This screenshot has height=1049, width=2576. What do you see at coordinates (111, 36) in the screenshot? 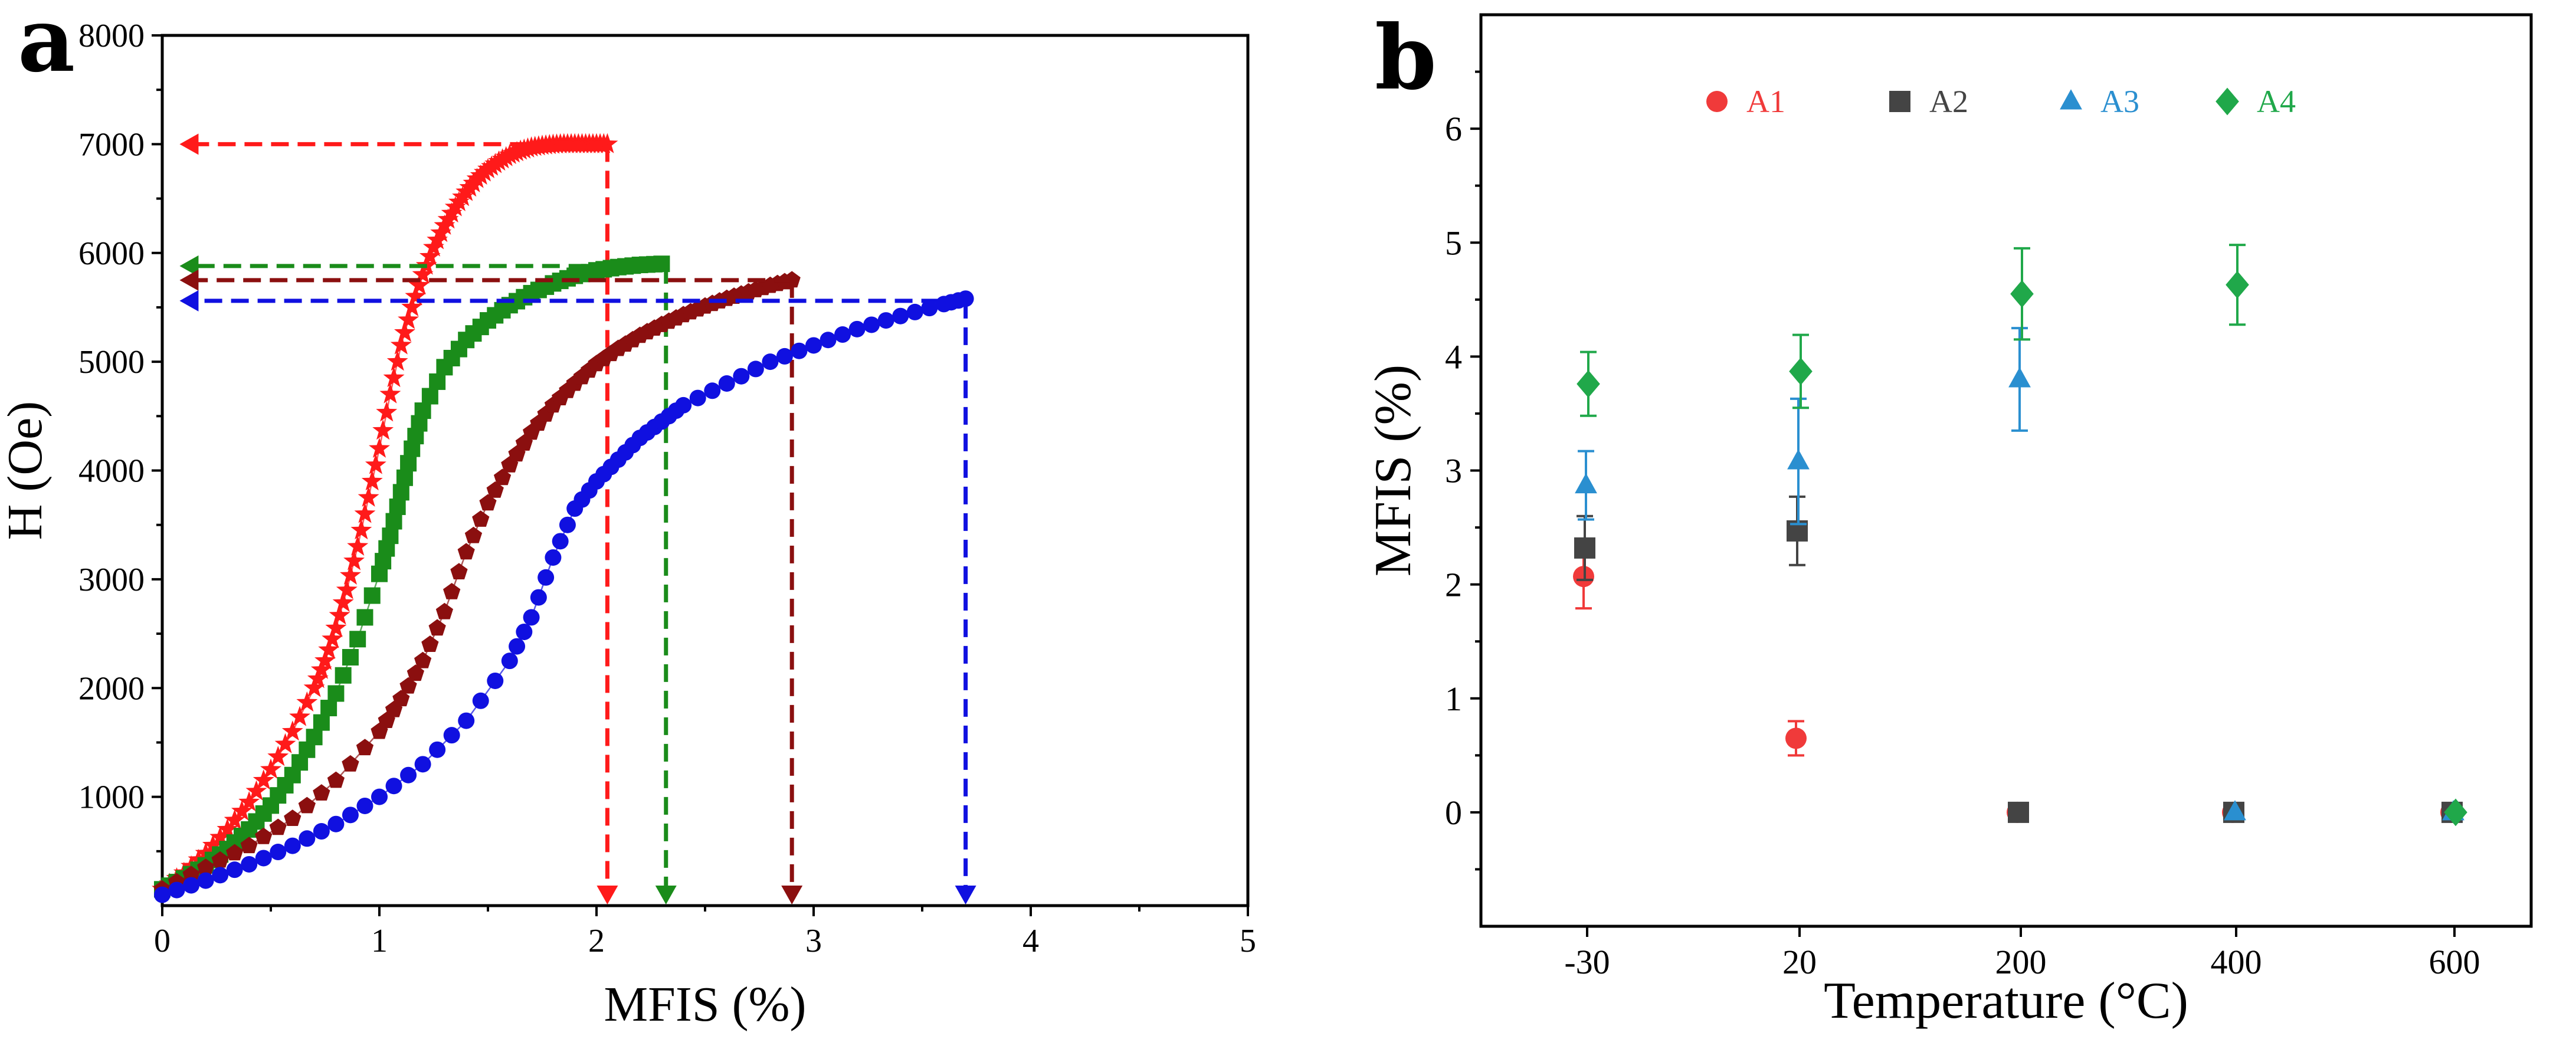
I see `y-tick-label-a: 8000` at bounding box center [111, 36].